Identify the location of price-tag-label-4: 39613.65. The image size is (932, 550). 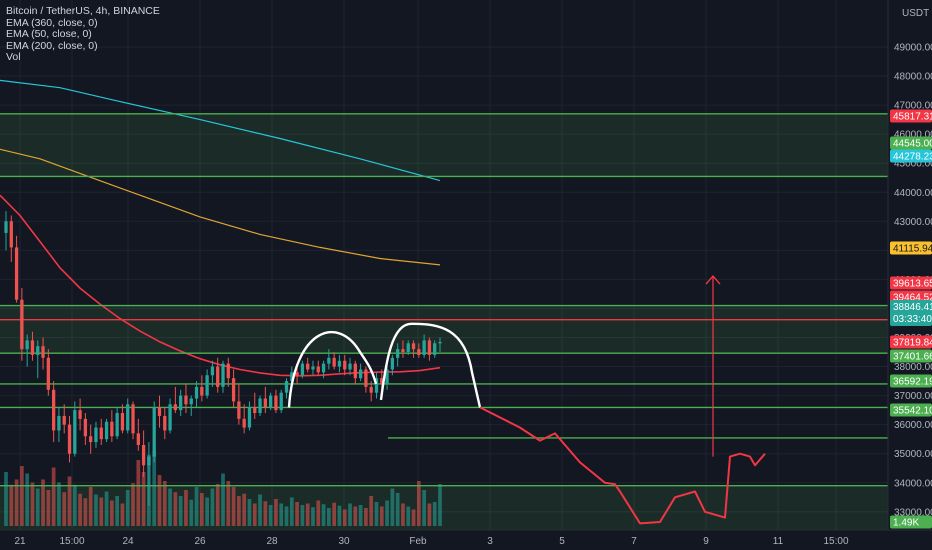
(912, 284).